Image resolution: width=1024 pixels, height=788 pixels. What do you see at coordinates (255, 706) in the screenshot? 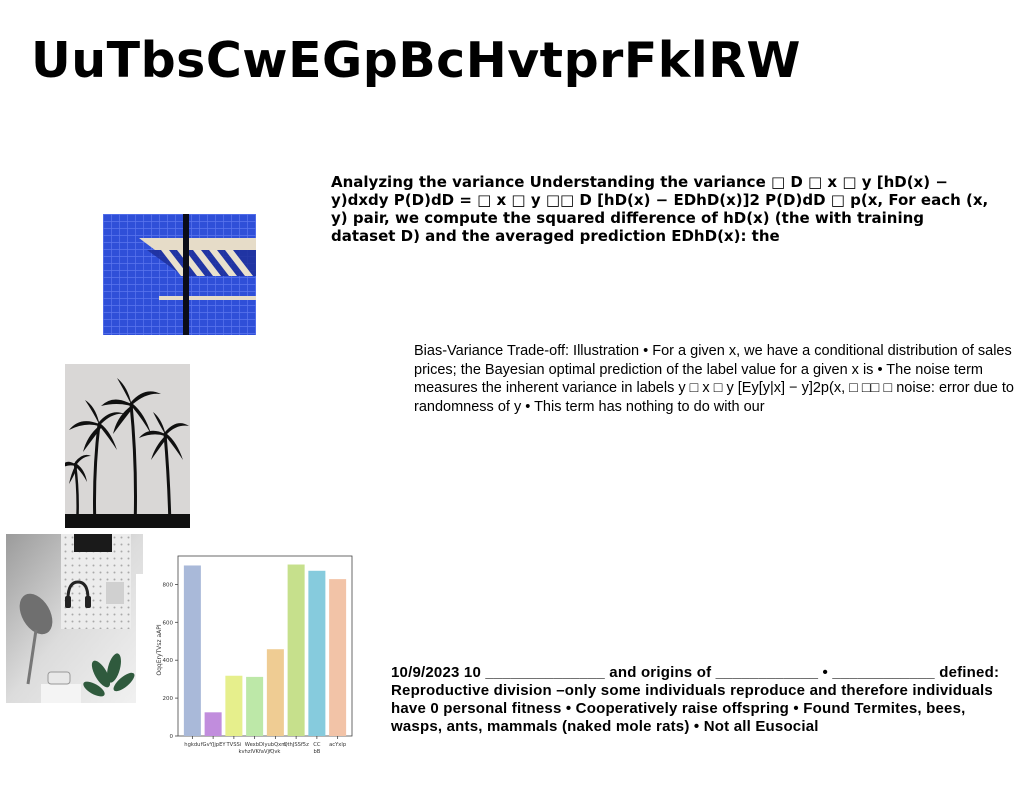
I see `bar-WexbDl kvhzlVKfaVjf` at bounding box center [255, 706].